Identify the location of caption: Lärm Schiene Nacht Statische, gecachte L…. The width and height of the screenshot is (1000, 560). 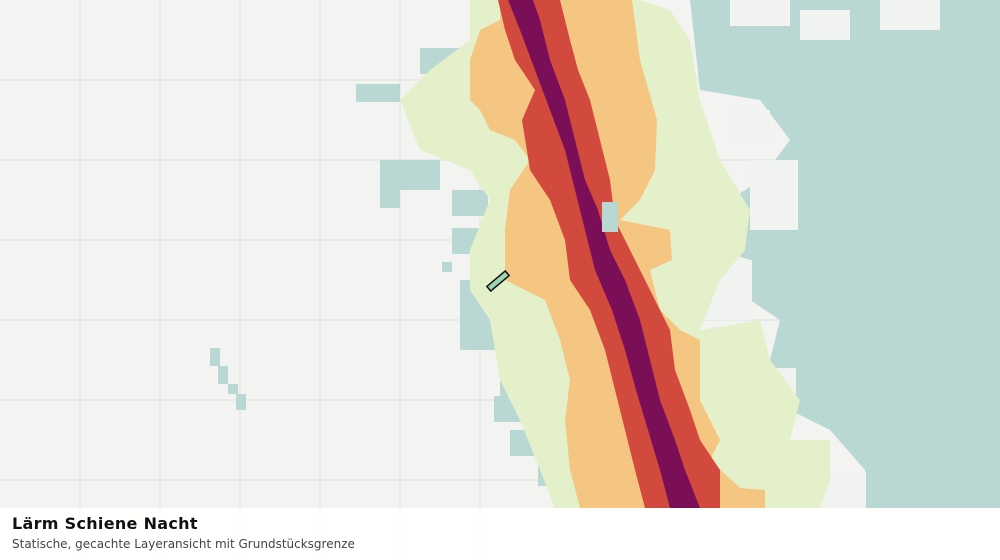
(500, 534).